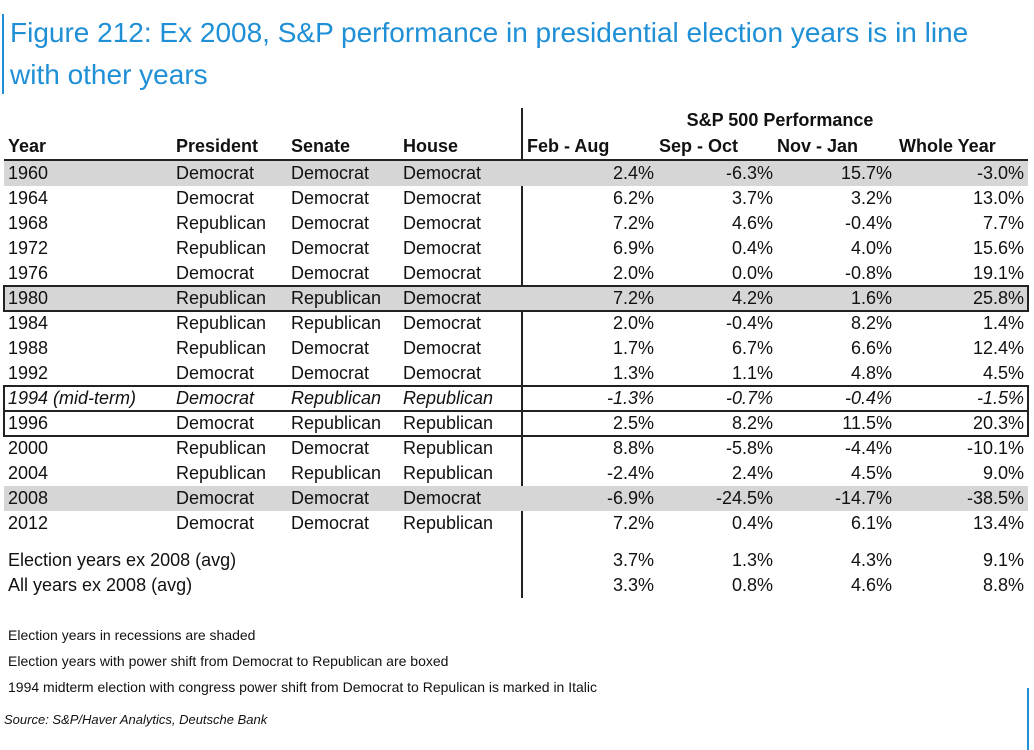  What do you see at coordinates (749, 448) in the screenshot?
I see `cell-sep-oct: -5.8%` at bounding box center [749, 448].